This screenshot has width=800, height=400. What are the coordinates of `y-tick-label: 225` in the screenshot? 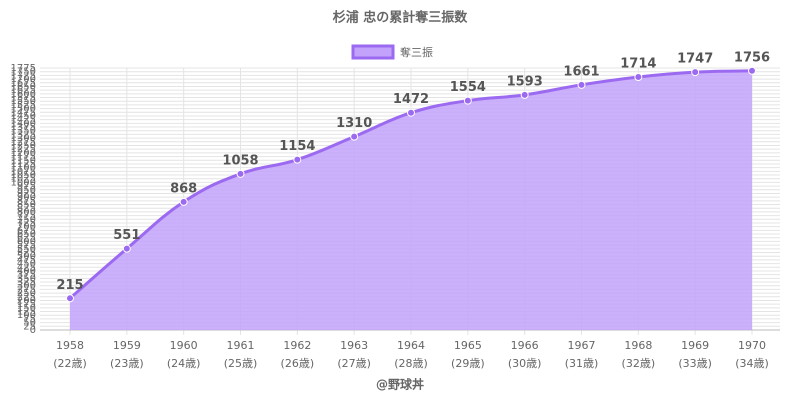 It's located at (26, 297).